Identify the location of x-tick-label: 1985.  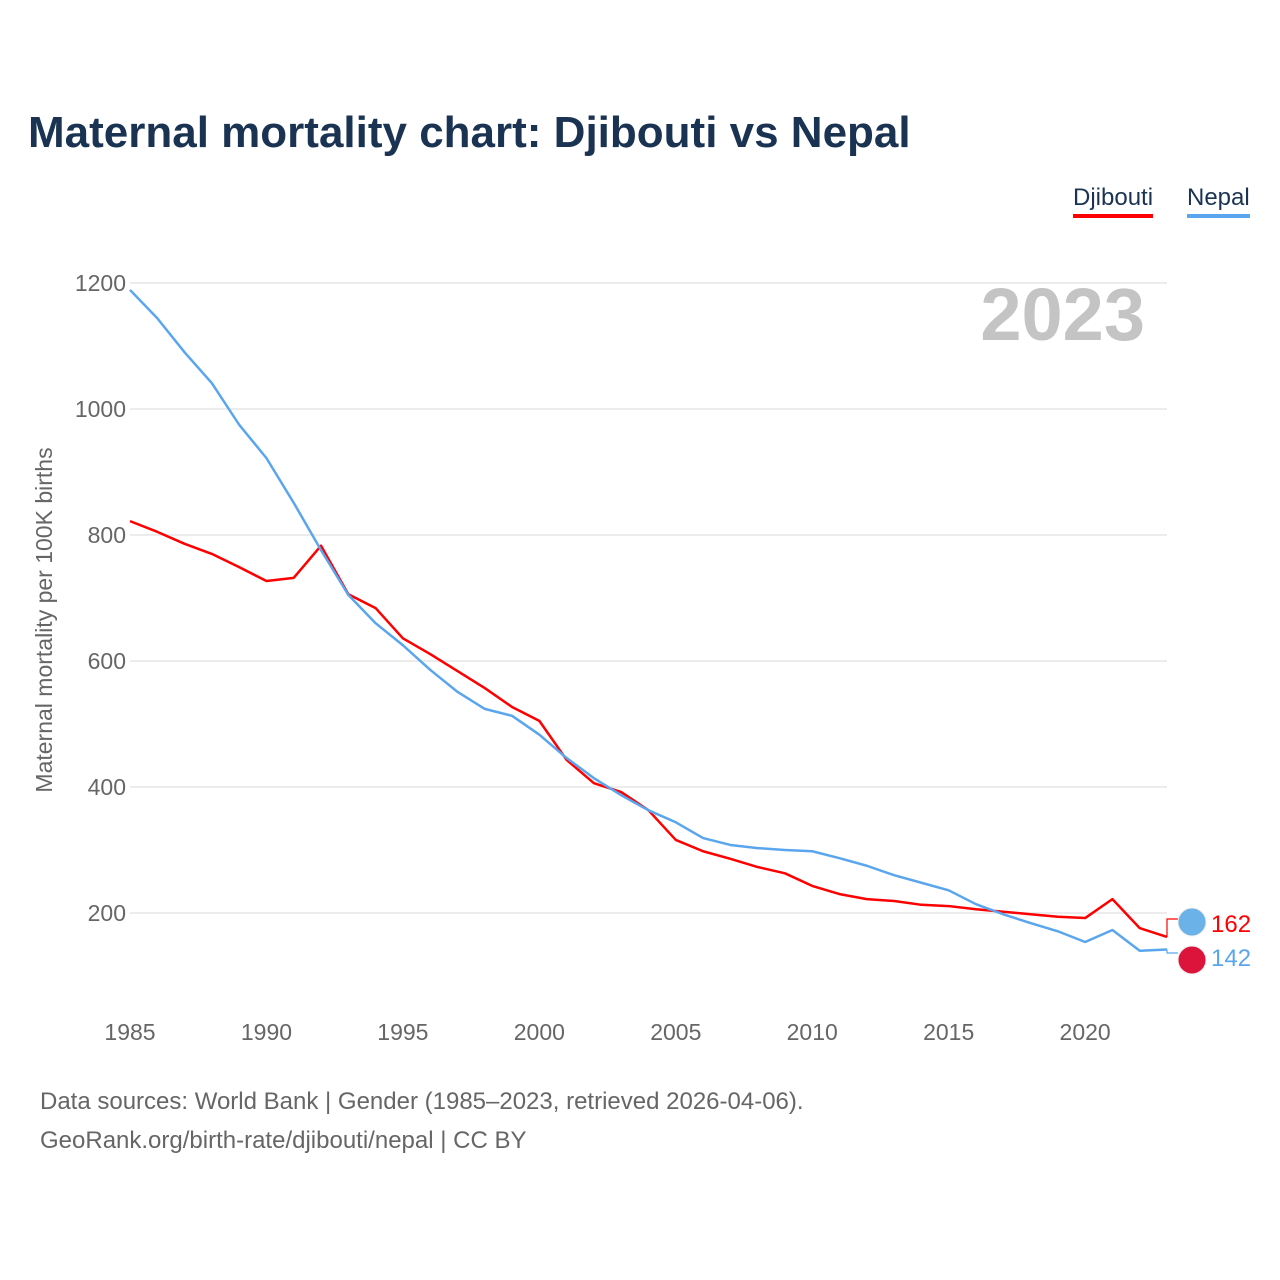
(129, 1032).